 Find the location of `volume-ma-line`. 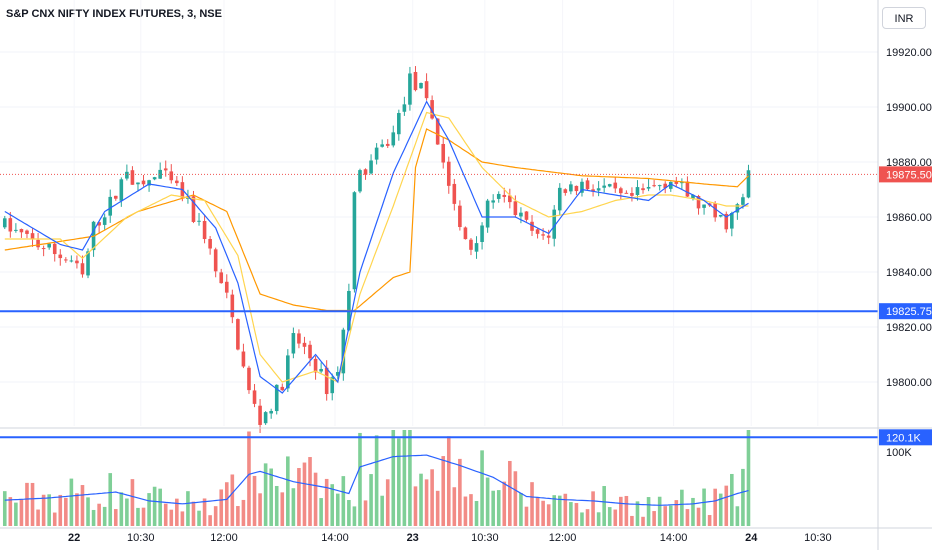

volume-ma-line is located at coordinates (376, 480).